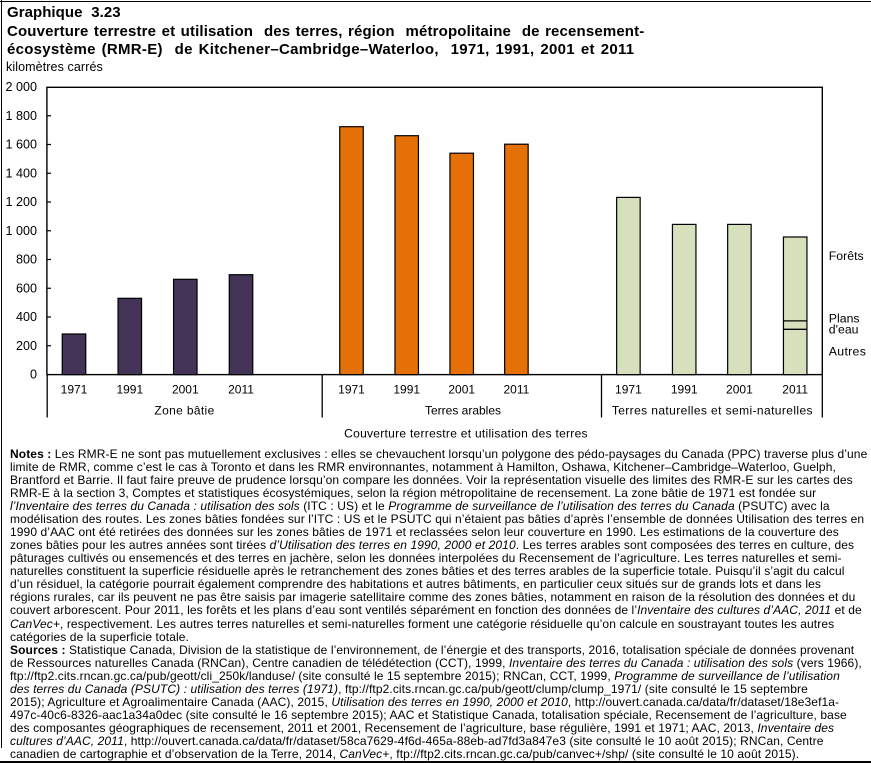 This screenshot has height=763, width=871. I want to click on svg-text: Forêts, so click(846, 256).